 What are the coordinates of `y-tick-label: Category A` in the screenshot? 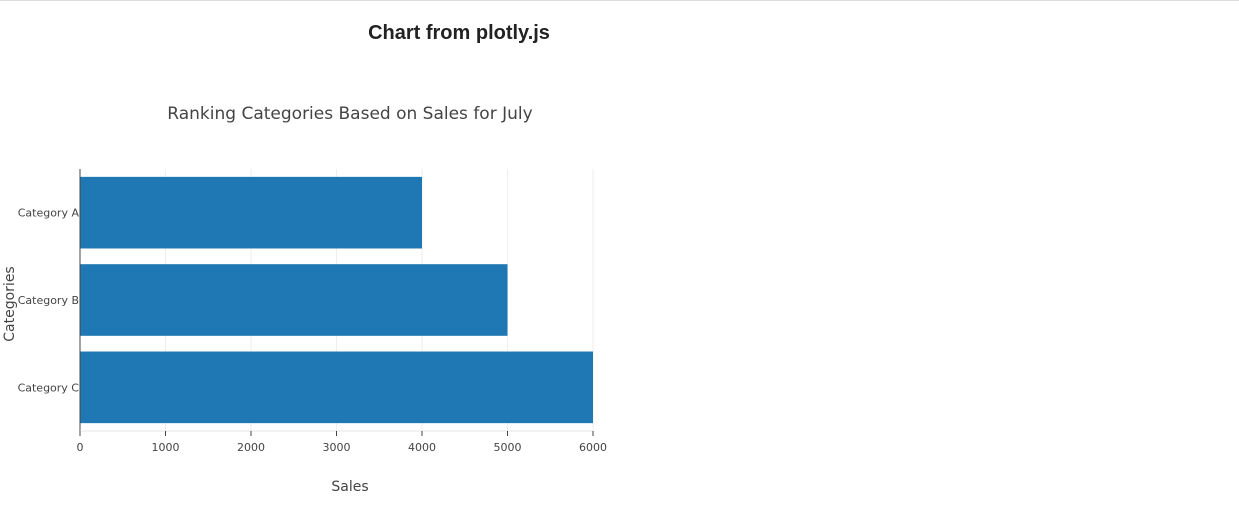 It's located at (49, 213).